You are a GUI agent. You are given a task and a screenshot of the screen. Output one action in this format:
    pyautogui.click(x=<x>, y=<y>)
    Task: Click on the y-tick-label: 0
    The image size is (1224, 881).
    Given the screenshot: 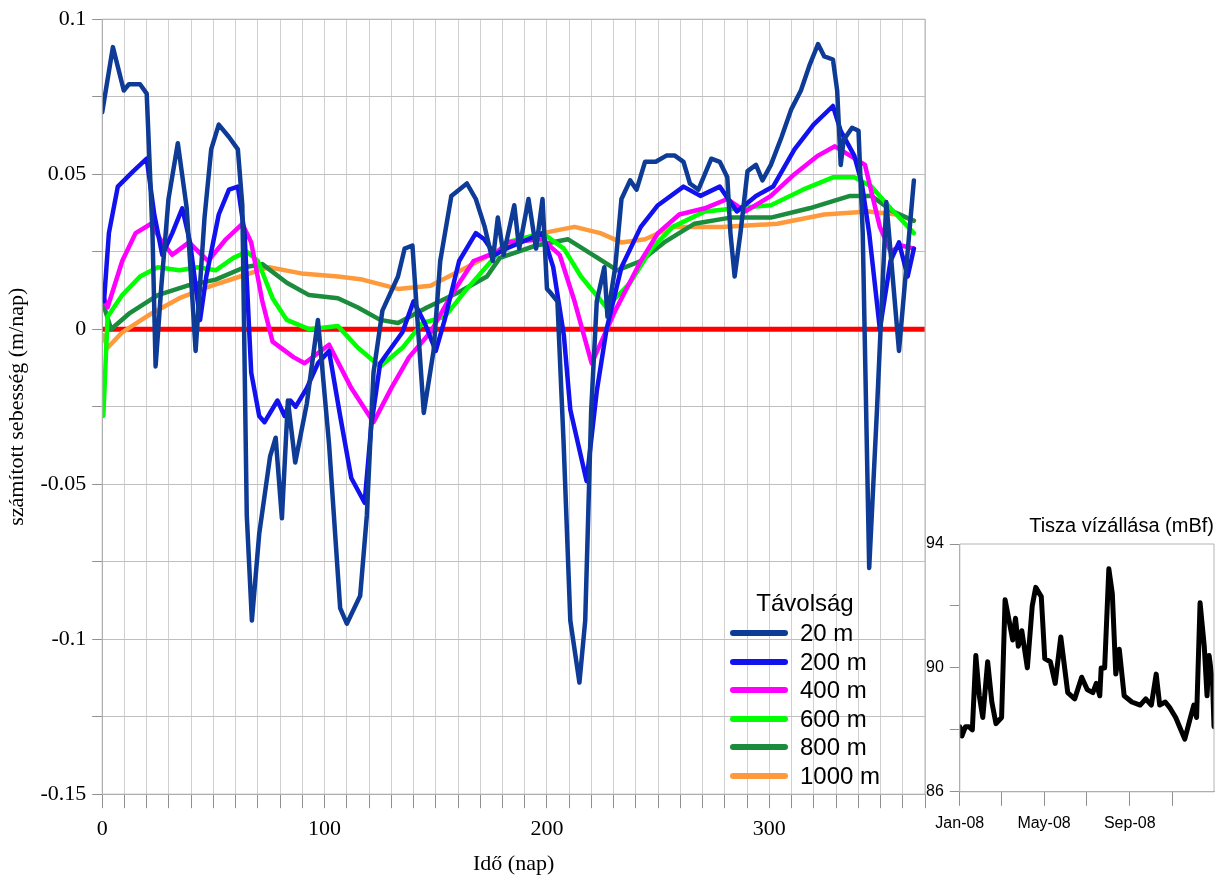 What is the action you would take?
    pyautogui.click(x=81, y=327)
    